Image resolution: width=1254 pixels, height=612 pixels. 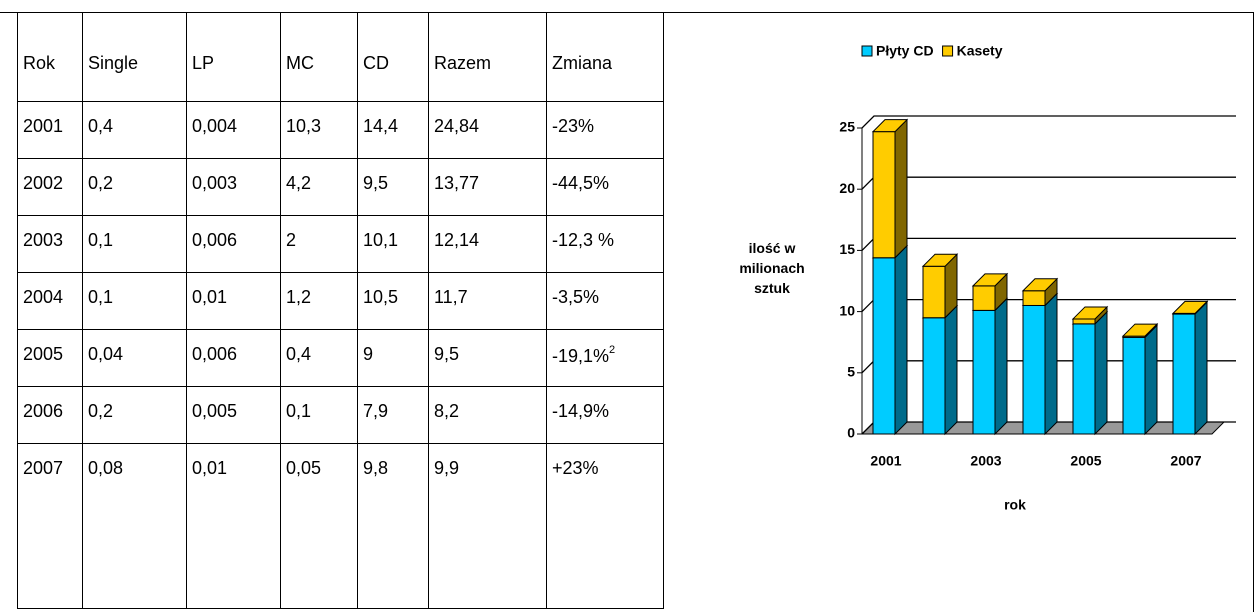 I want to click on table-cell: 0,004, so click(x=233, y=130).